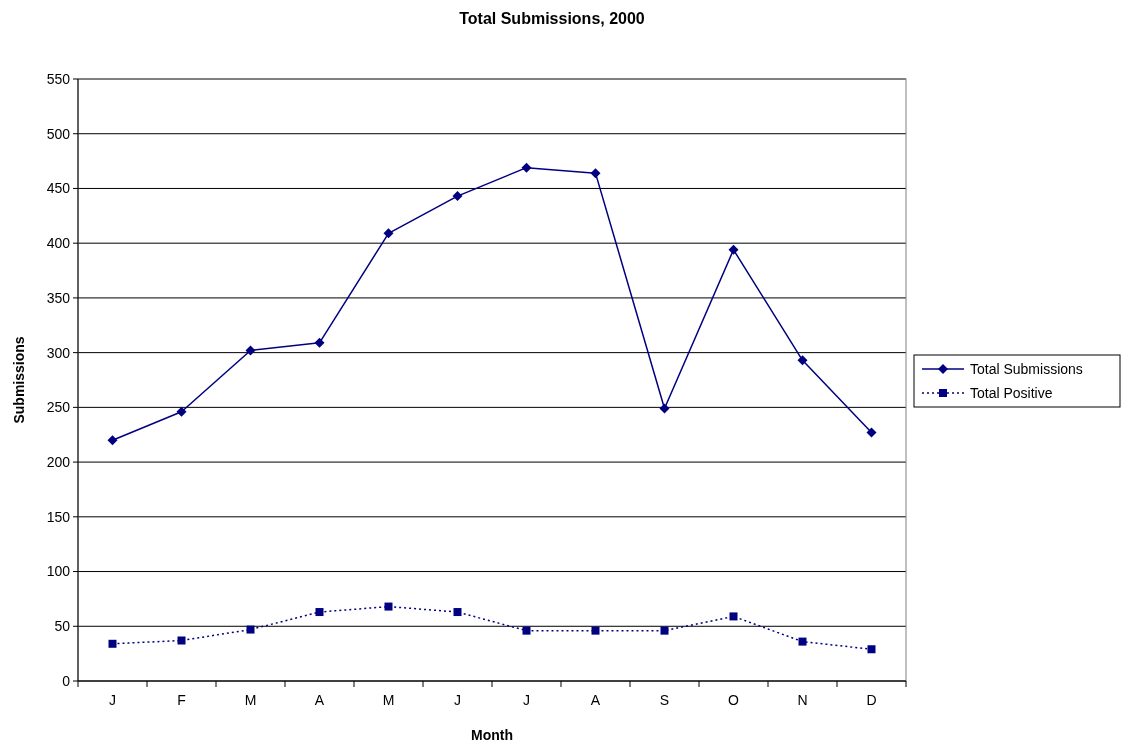 The height and width of the screenshot is (747, 1127). I want to click on y-tick-label: 50, so click(62, 626).